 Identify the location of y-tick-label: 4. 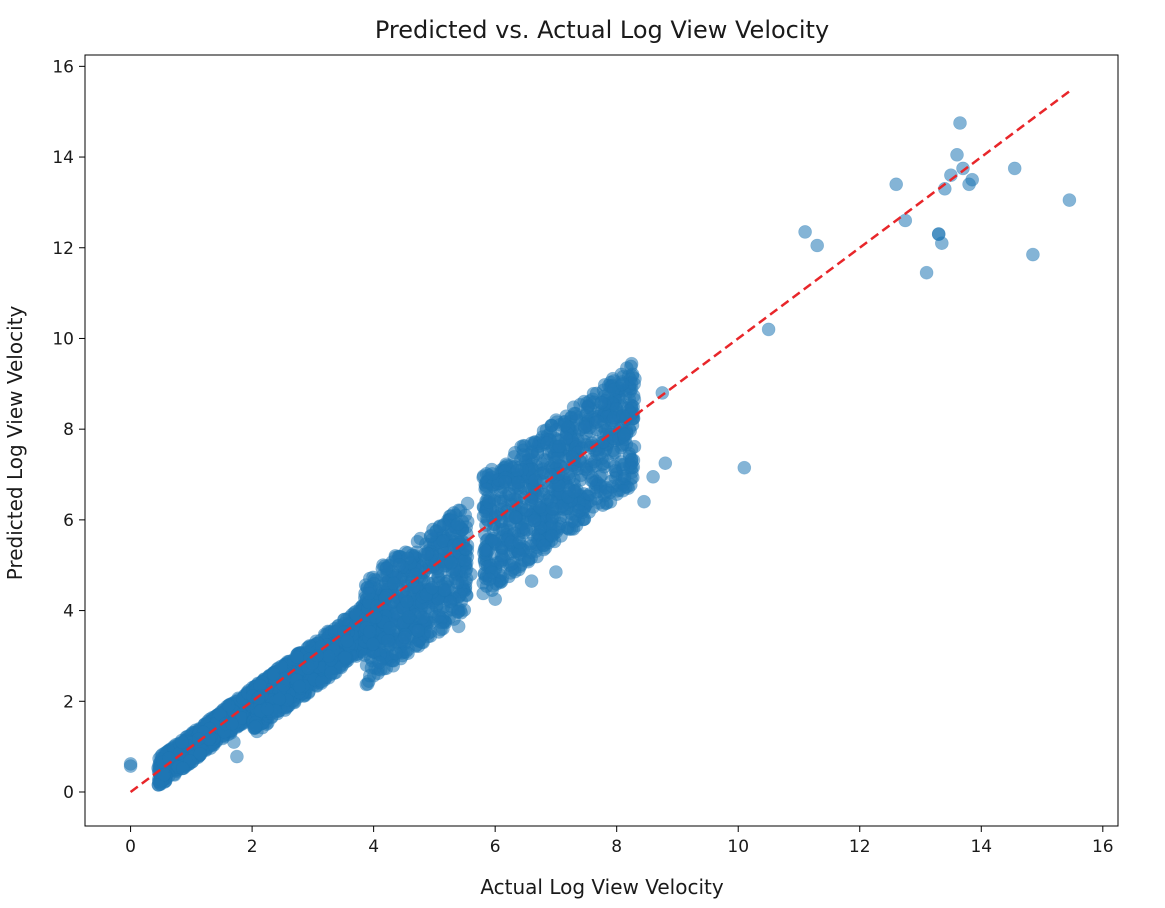
(68, 612).